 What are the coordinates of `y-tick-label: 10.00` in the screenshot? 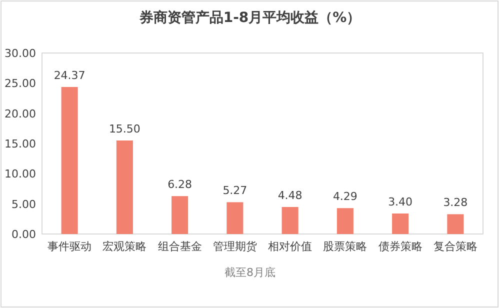 It's located at (20, 174).